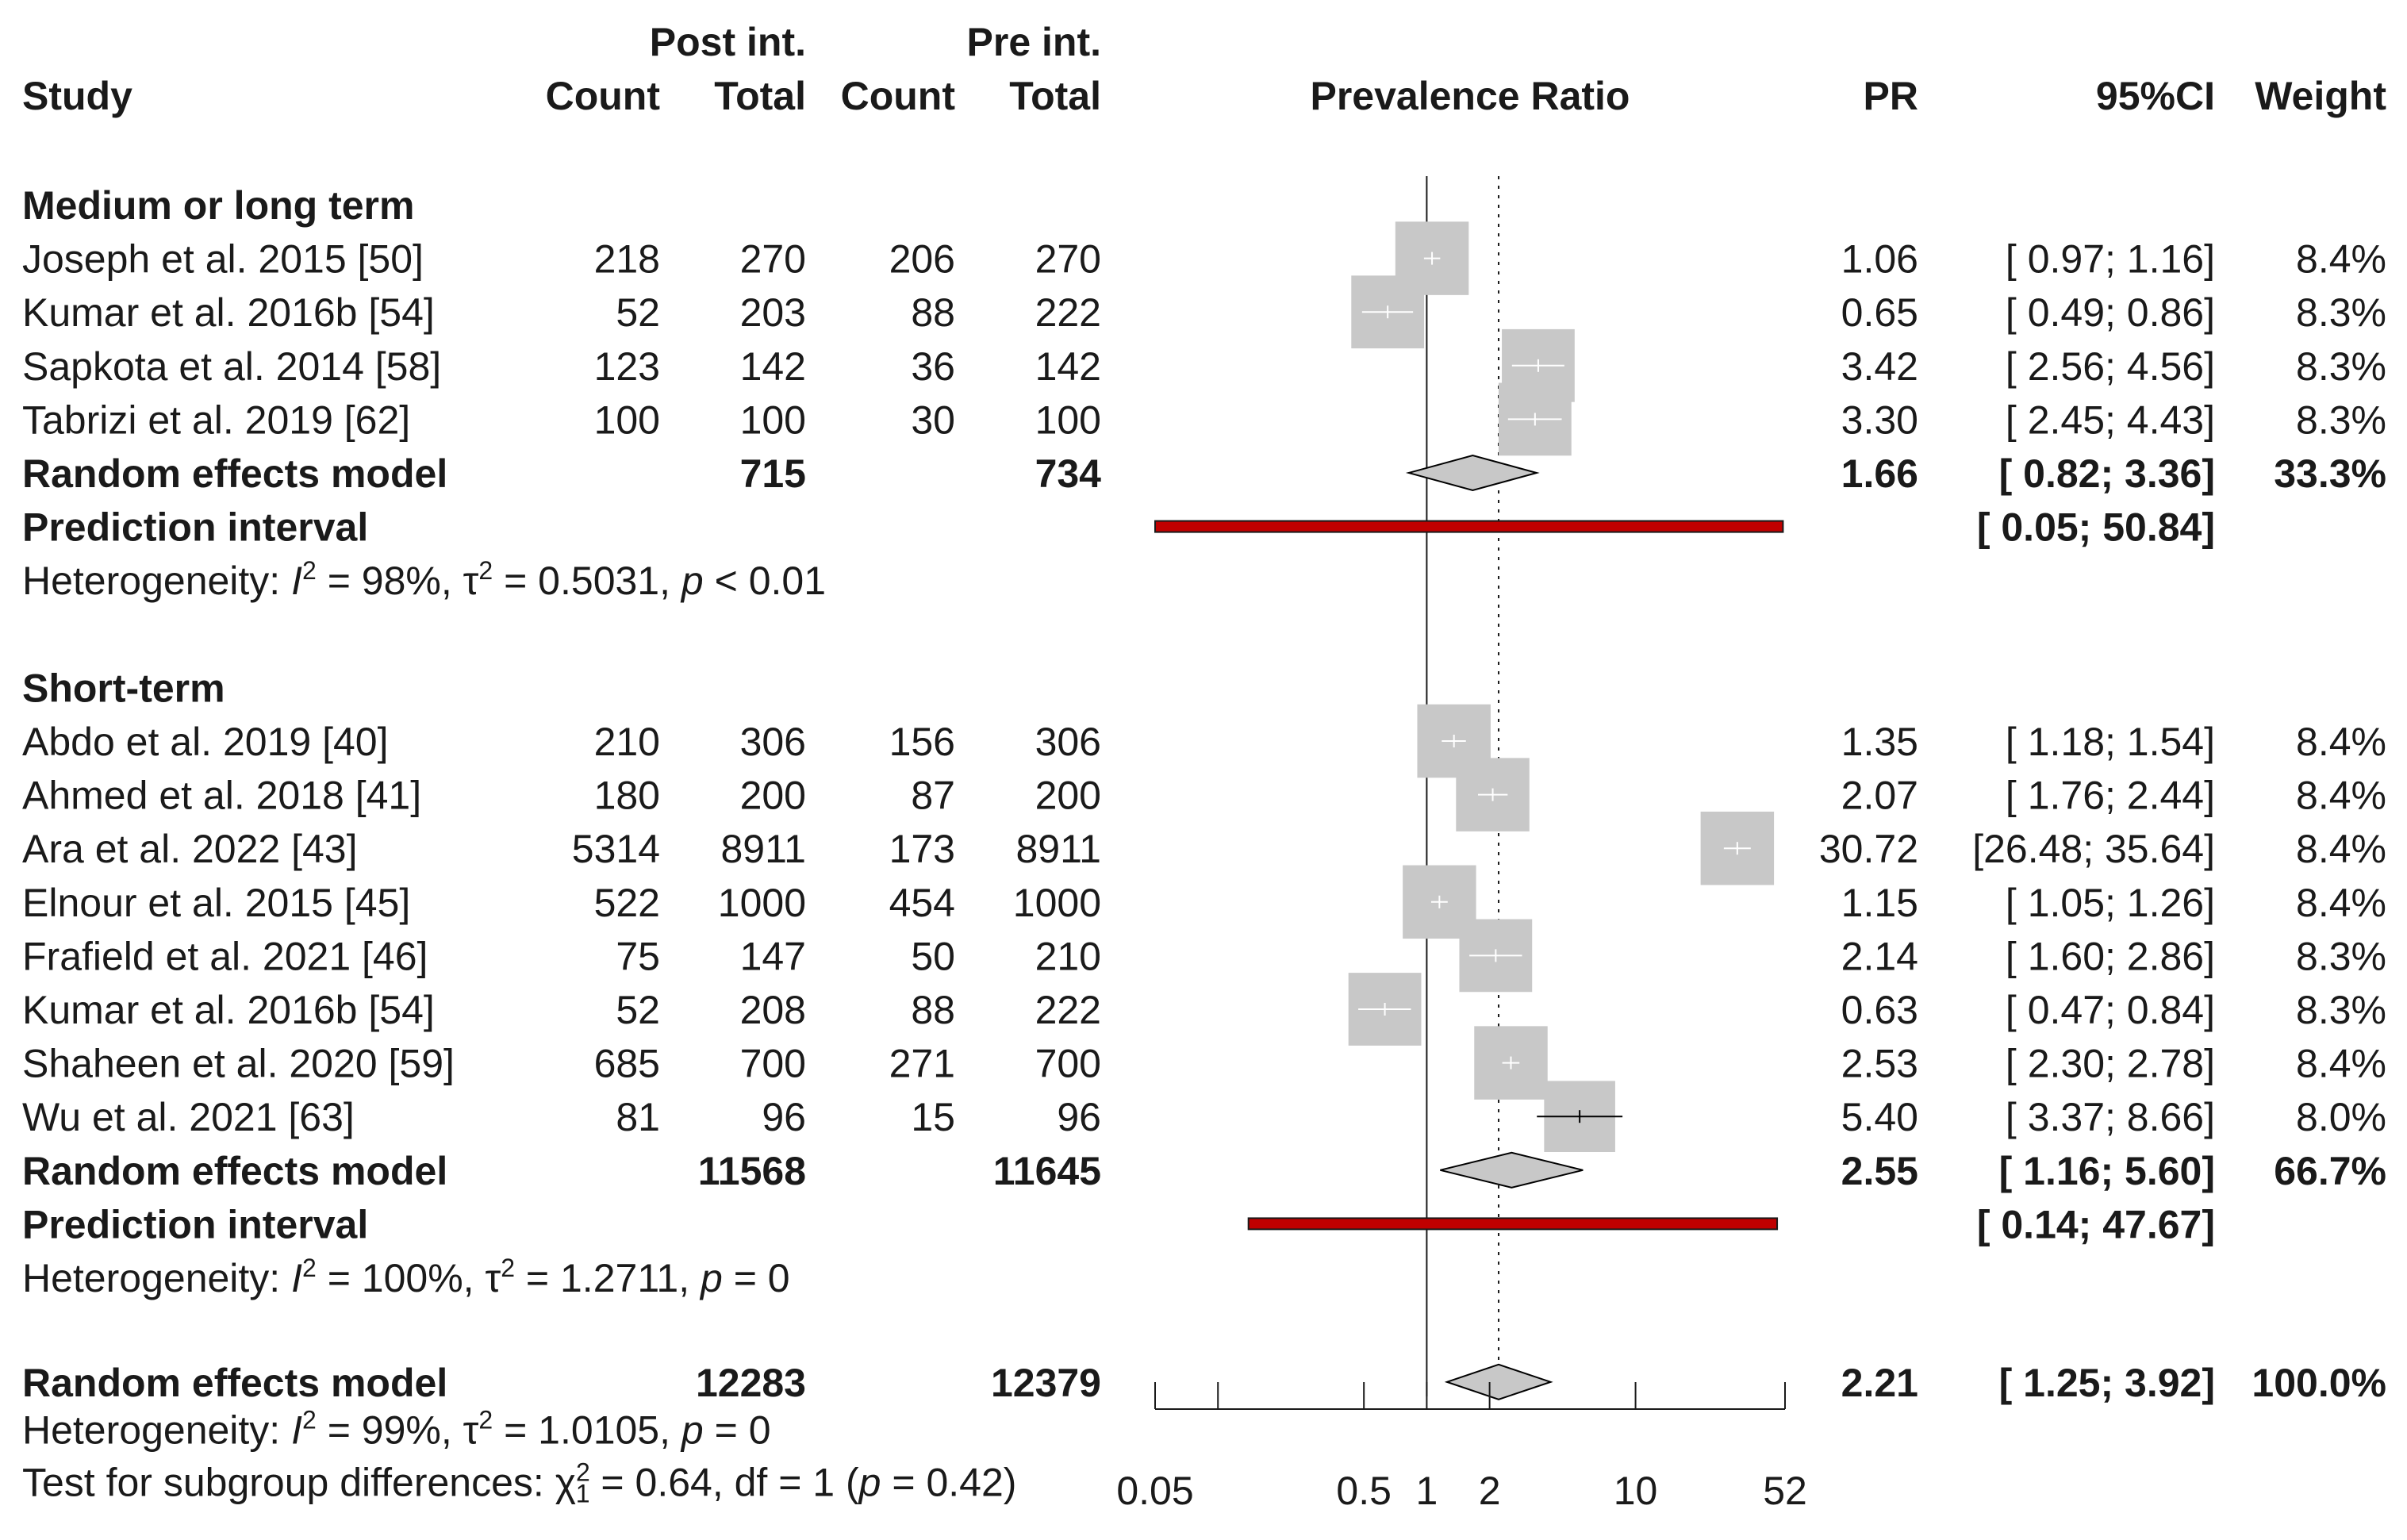  Describe the element at coordinates (2110, 742) in the screenshot. I see `ci-value: [ 1.18; 1.54]` at that location.